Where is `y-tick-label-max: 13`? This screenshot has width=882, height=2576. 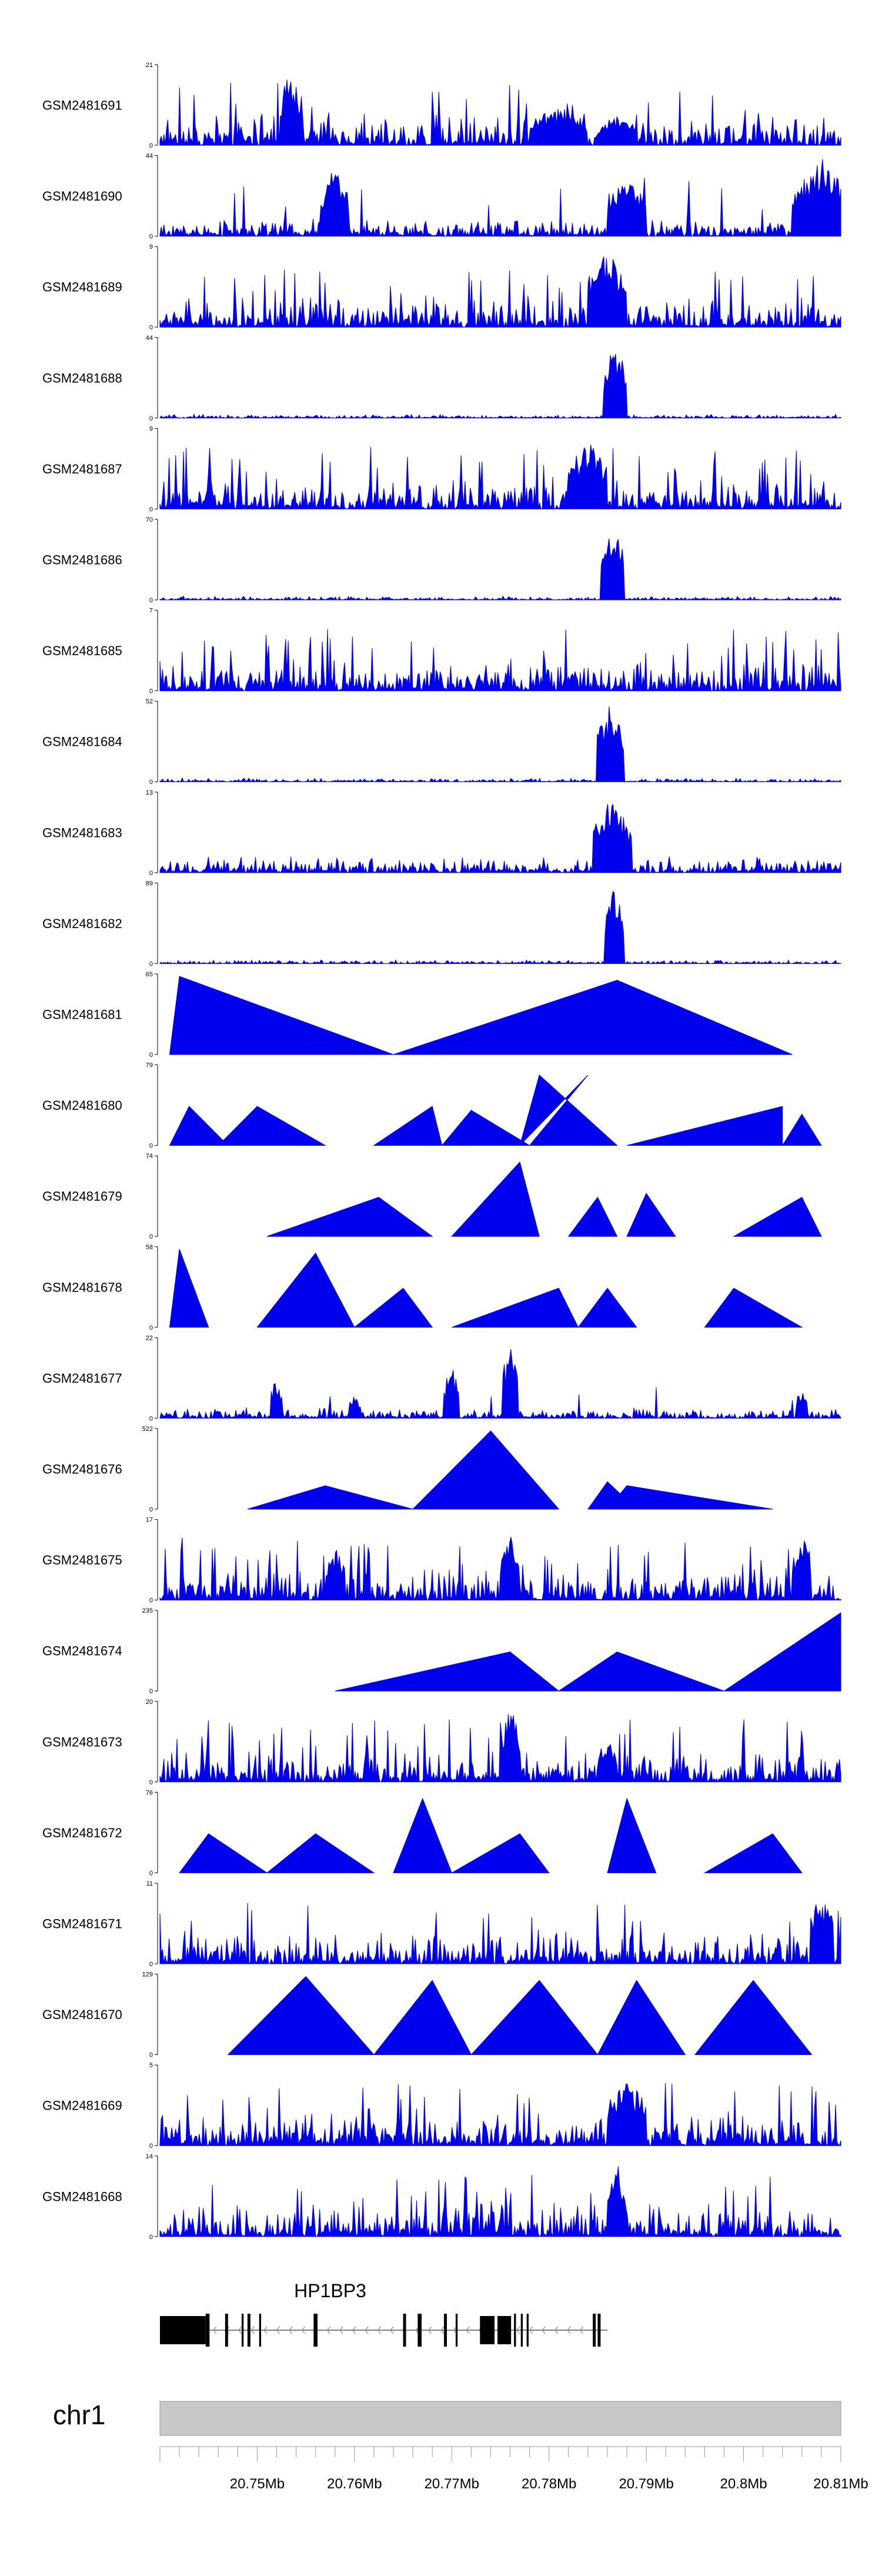 y-tick-label-max: 13 is located at coordinates (149, 792).